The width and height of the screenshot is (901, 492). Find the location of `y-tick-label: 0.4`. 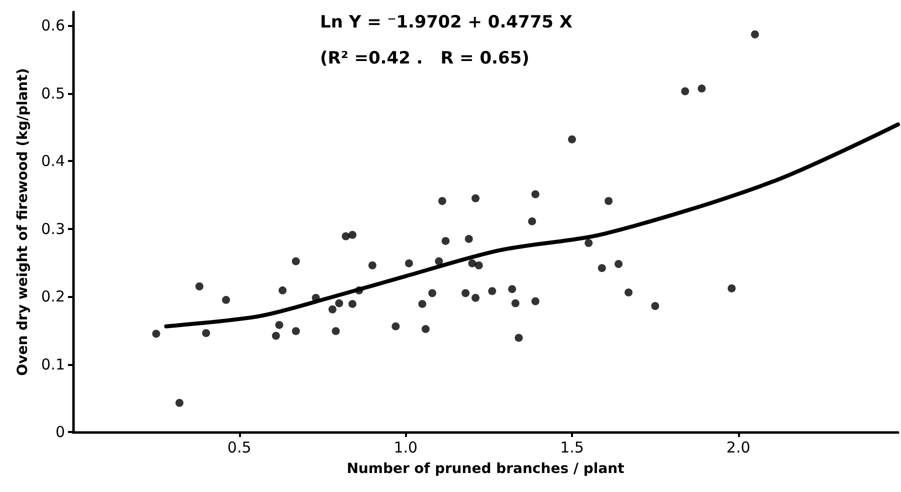

y-tick-label: 0.4 is located at coordinates (53, 161).